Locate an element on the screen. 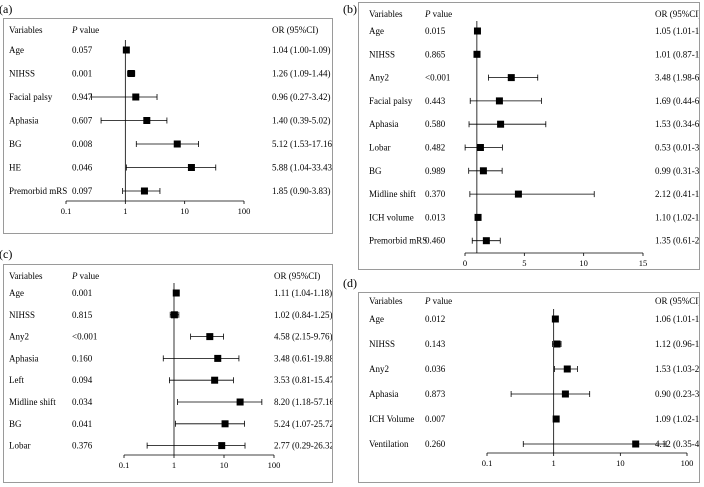 The width and height of the screenshot is (704, 487). row-or-ci: 1.11 (1.04-1.18) is located at coordinates (303, 293).